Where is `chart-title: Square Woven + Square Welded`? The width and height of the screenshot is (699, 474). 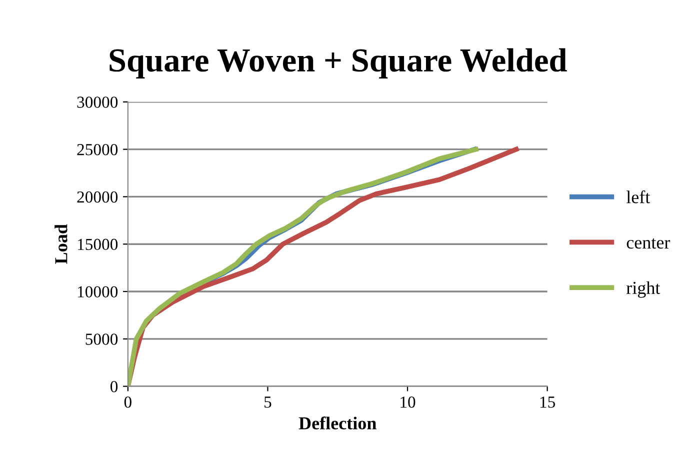 chart-title: Square Woven + Square Welded is located at coordinates (338, 63).